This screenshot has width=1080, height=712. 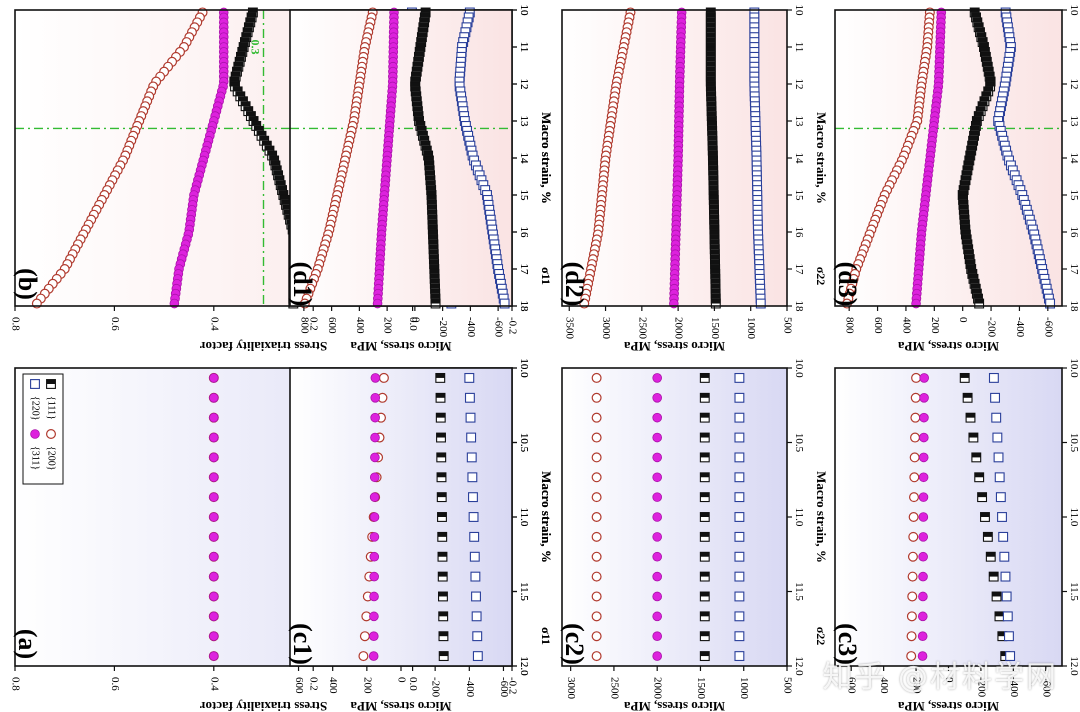 What do you see at coordinates (546, 276) in the screenshot?
I see `panel-subtitle: σ11` at bounding box center [546, 276].